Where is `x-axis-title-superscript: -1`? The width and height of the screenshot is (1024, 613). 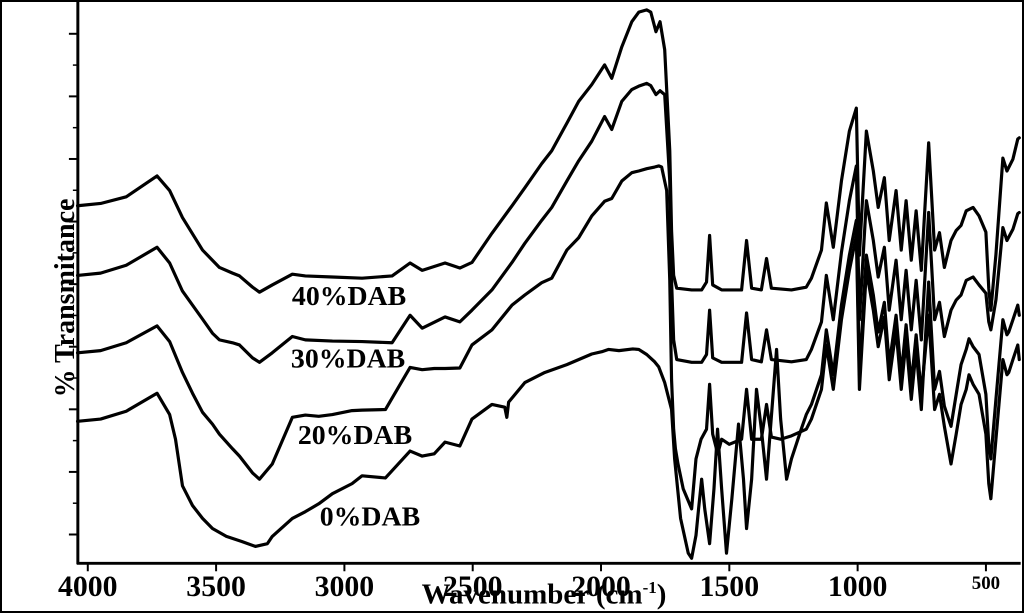
x-axis-title-superscript: -1 is located at coordinates (649, 587).